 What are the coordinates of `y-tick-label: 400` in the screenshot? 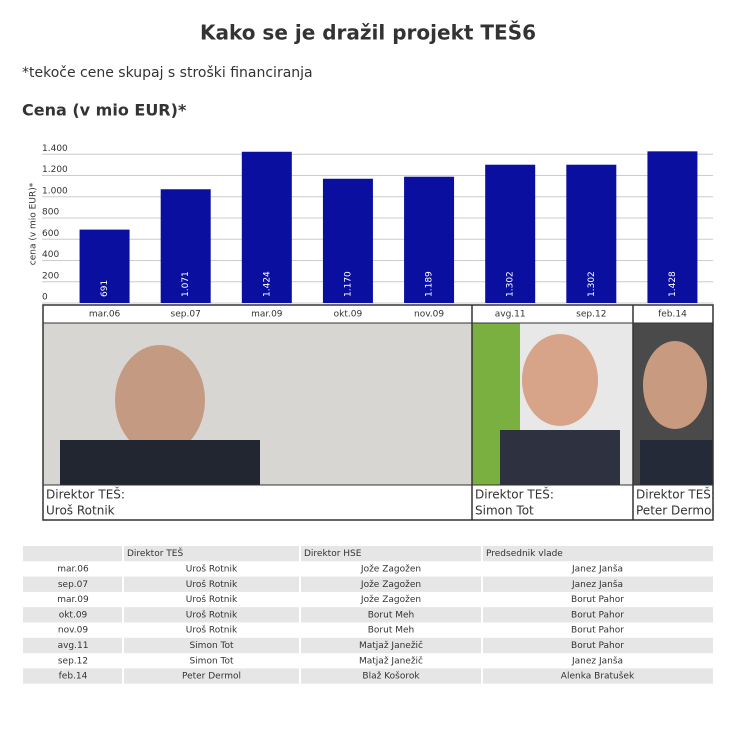 It's located at (50, 255).